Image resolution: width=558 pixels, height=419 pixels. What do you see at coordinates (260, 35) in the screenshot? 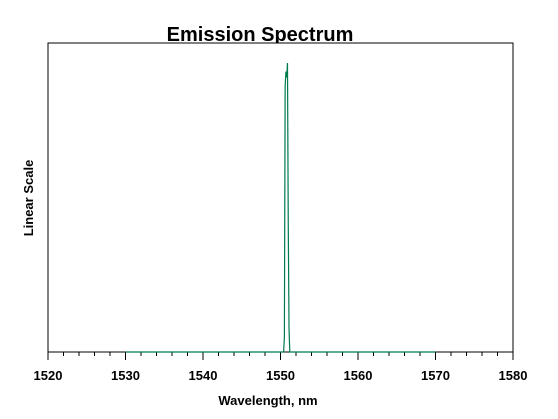
I see `chart-title: Emission Spectrum` at bounding box center [260, 35].